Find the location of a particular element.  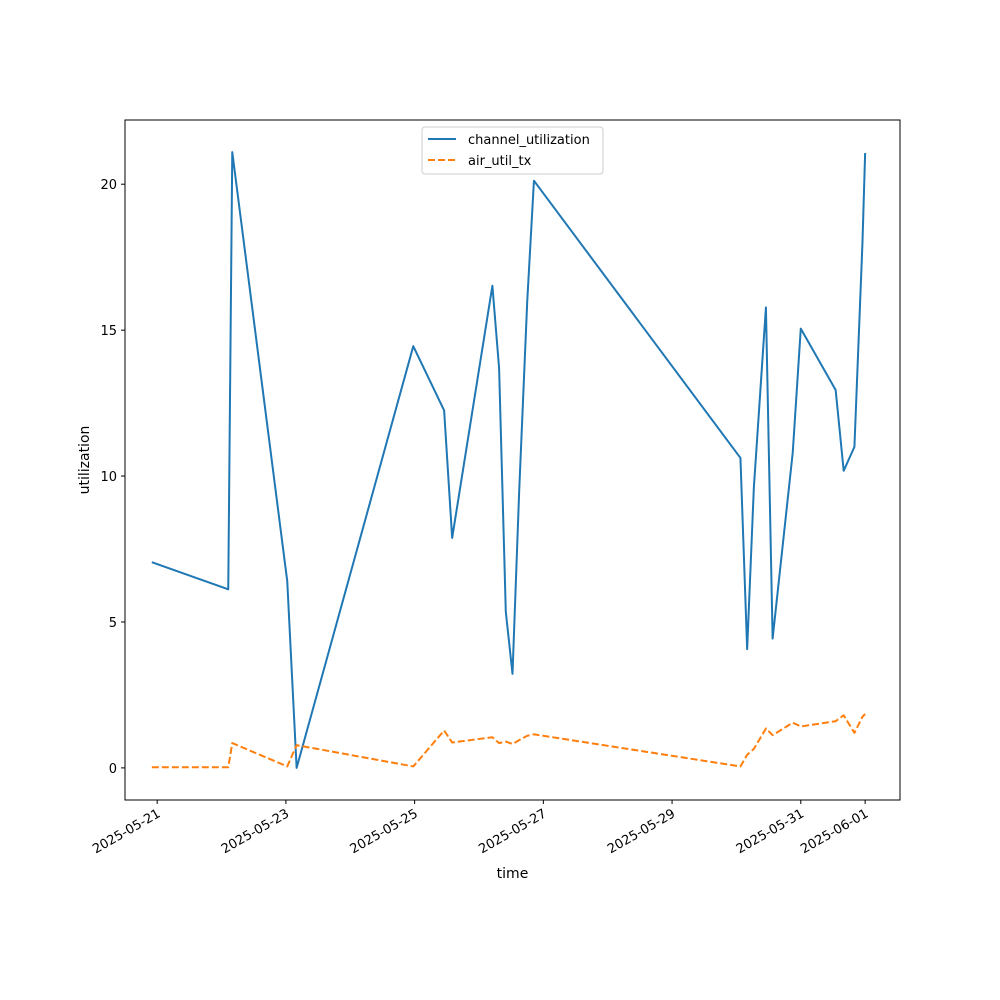

y-tick-label: 5 is located at coordinates (113, 623).